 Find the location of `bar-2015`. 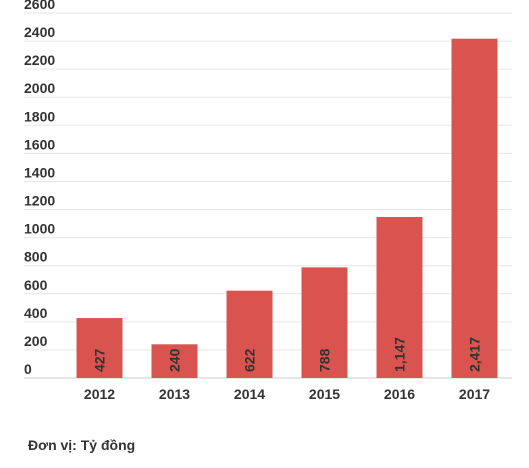

bar-2015 is located at coordinates (324, 322).